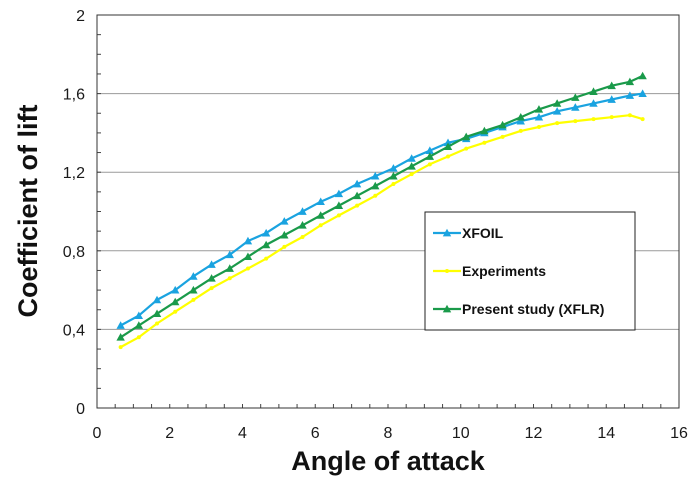 The image size is (691, 477). Describe the element at coordinates (74, 95) in the screenshot. I see `y-tick-label: 1,6` at that location.